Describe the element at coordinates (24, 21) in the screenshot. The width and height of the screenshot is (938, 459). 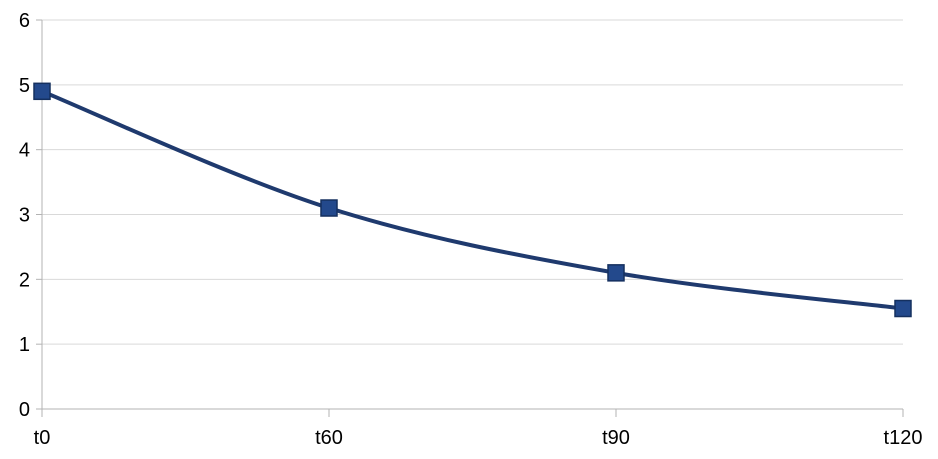
I see `y-tick-label: 6` at that location.